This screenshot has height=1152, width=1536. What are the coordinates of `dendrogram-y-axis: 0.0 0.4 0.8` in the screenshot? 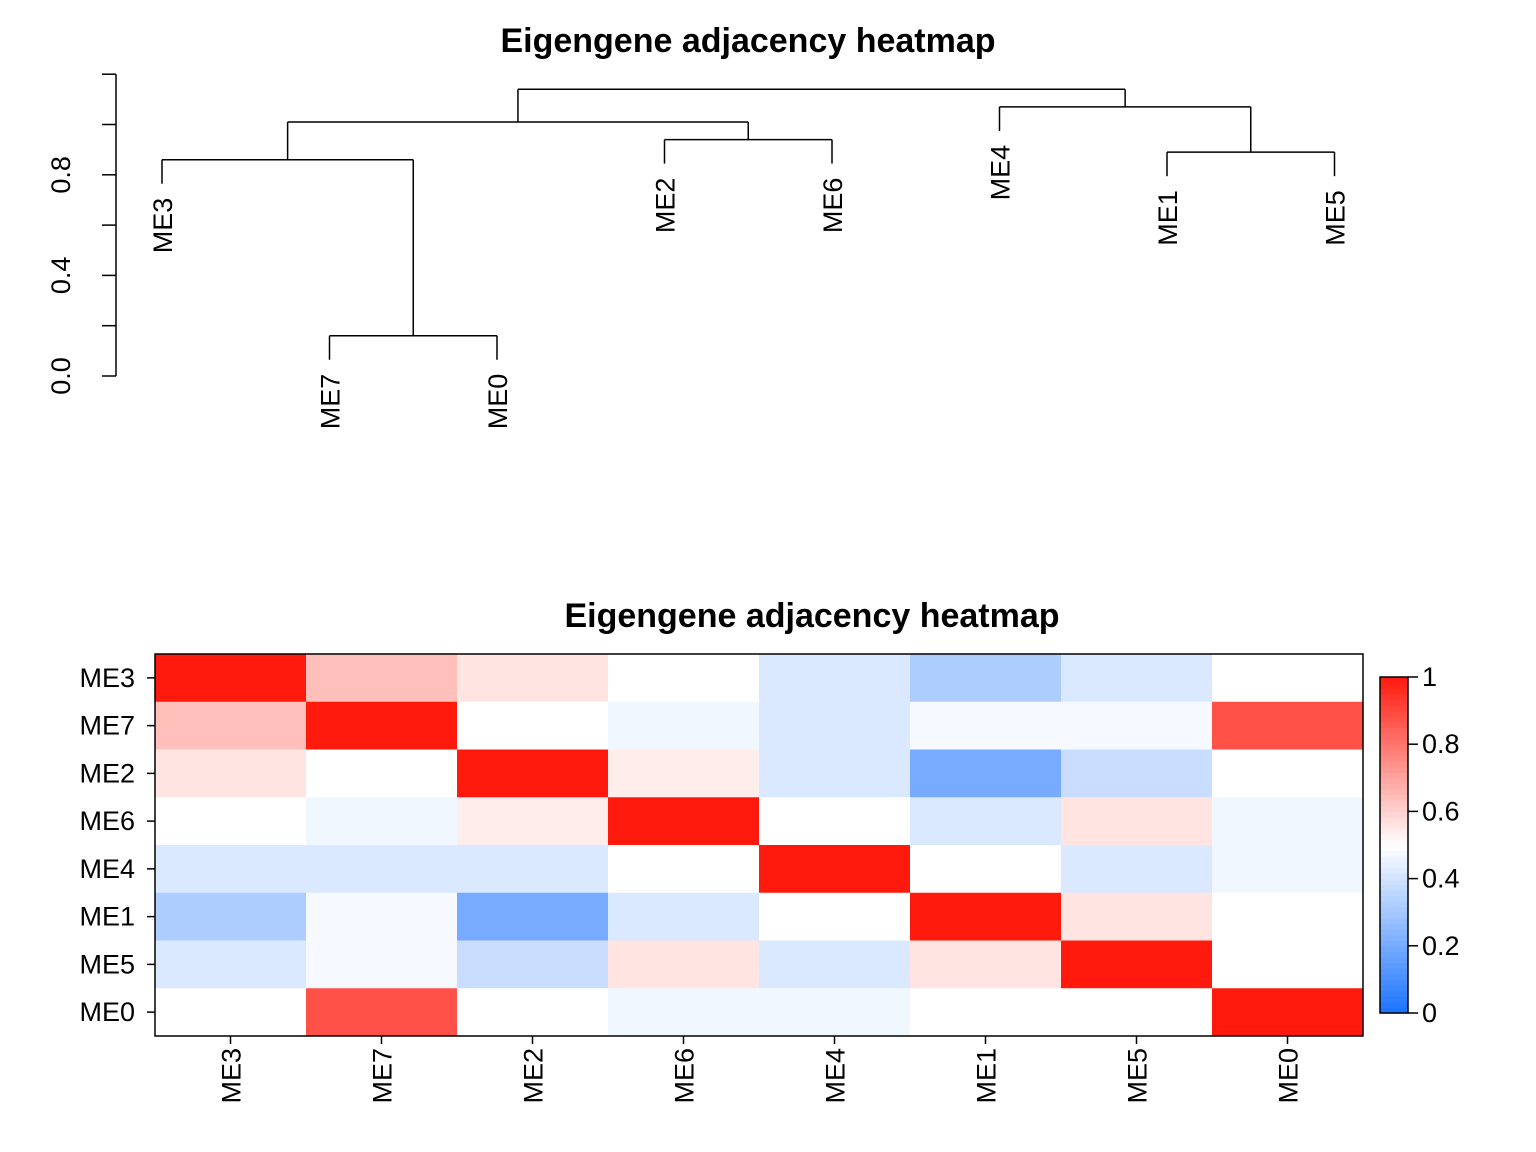 It's located at (81, 234).